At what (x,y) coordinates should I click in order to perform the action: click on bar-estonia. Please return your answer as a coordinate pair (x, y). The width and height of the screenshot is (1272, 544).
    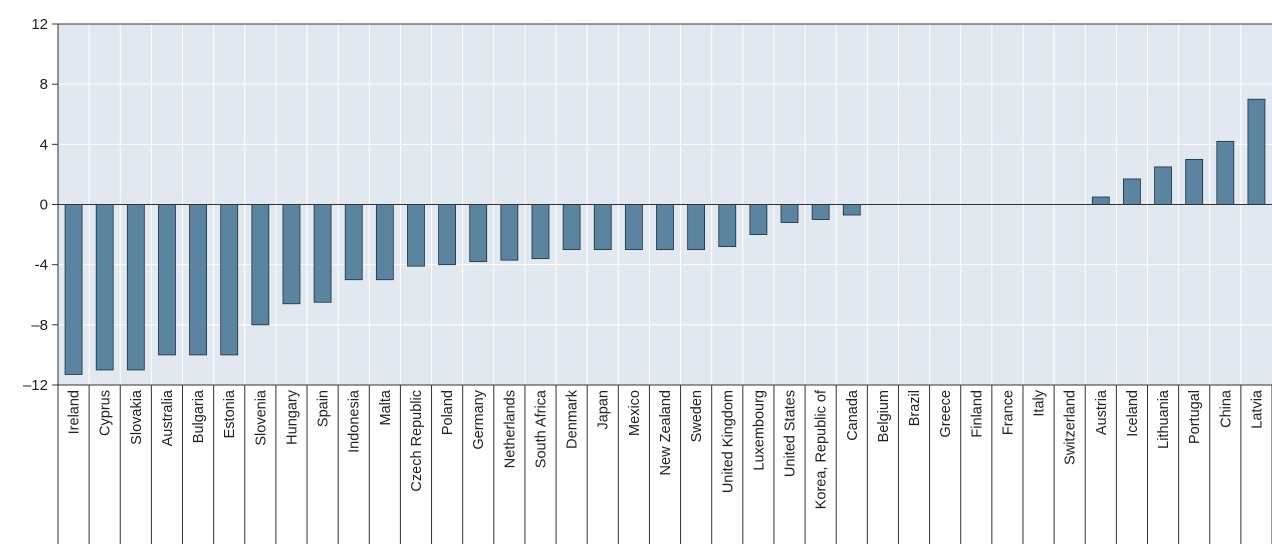
    Looking at the image, I should click on (229, 280).